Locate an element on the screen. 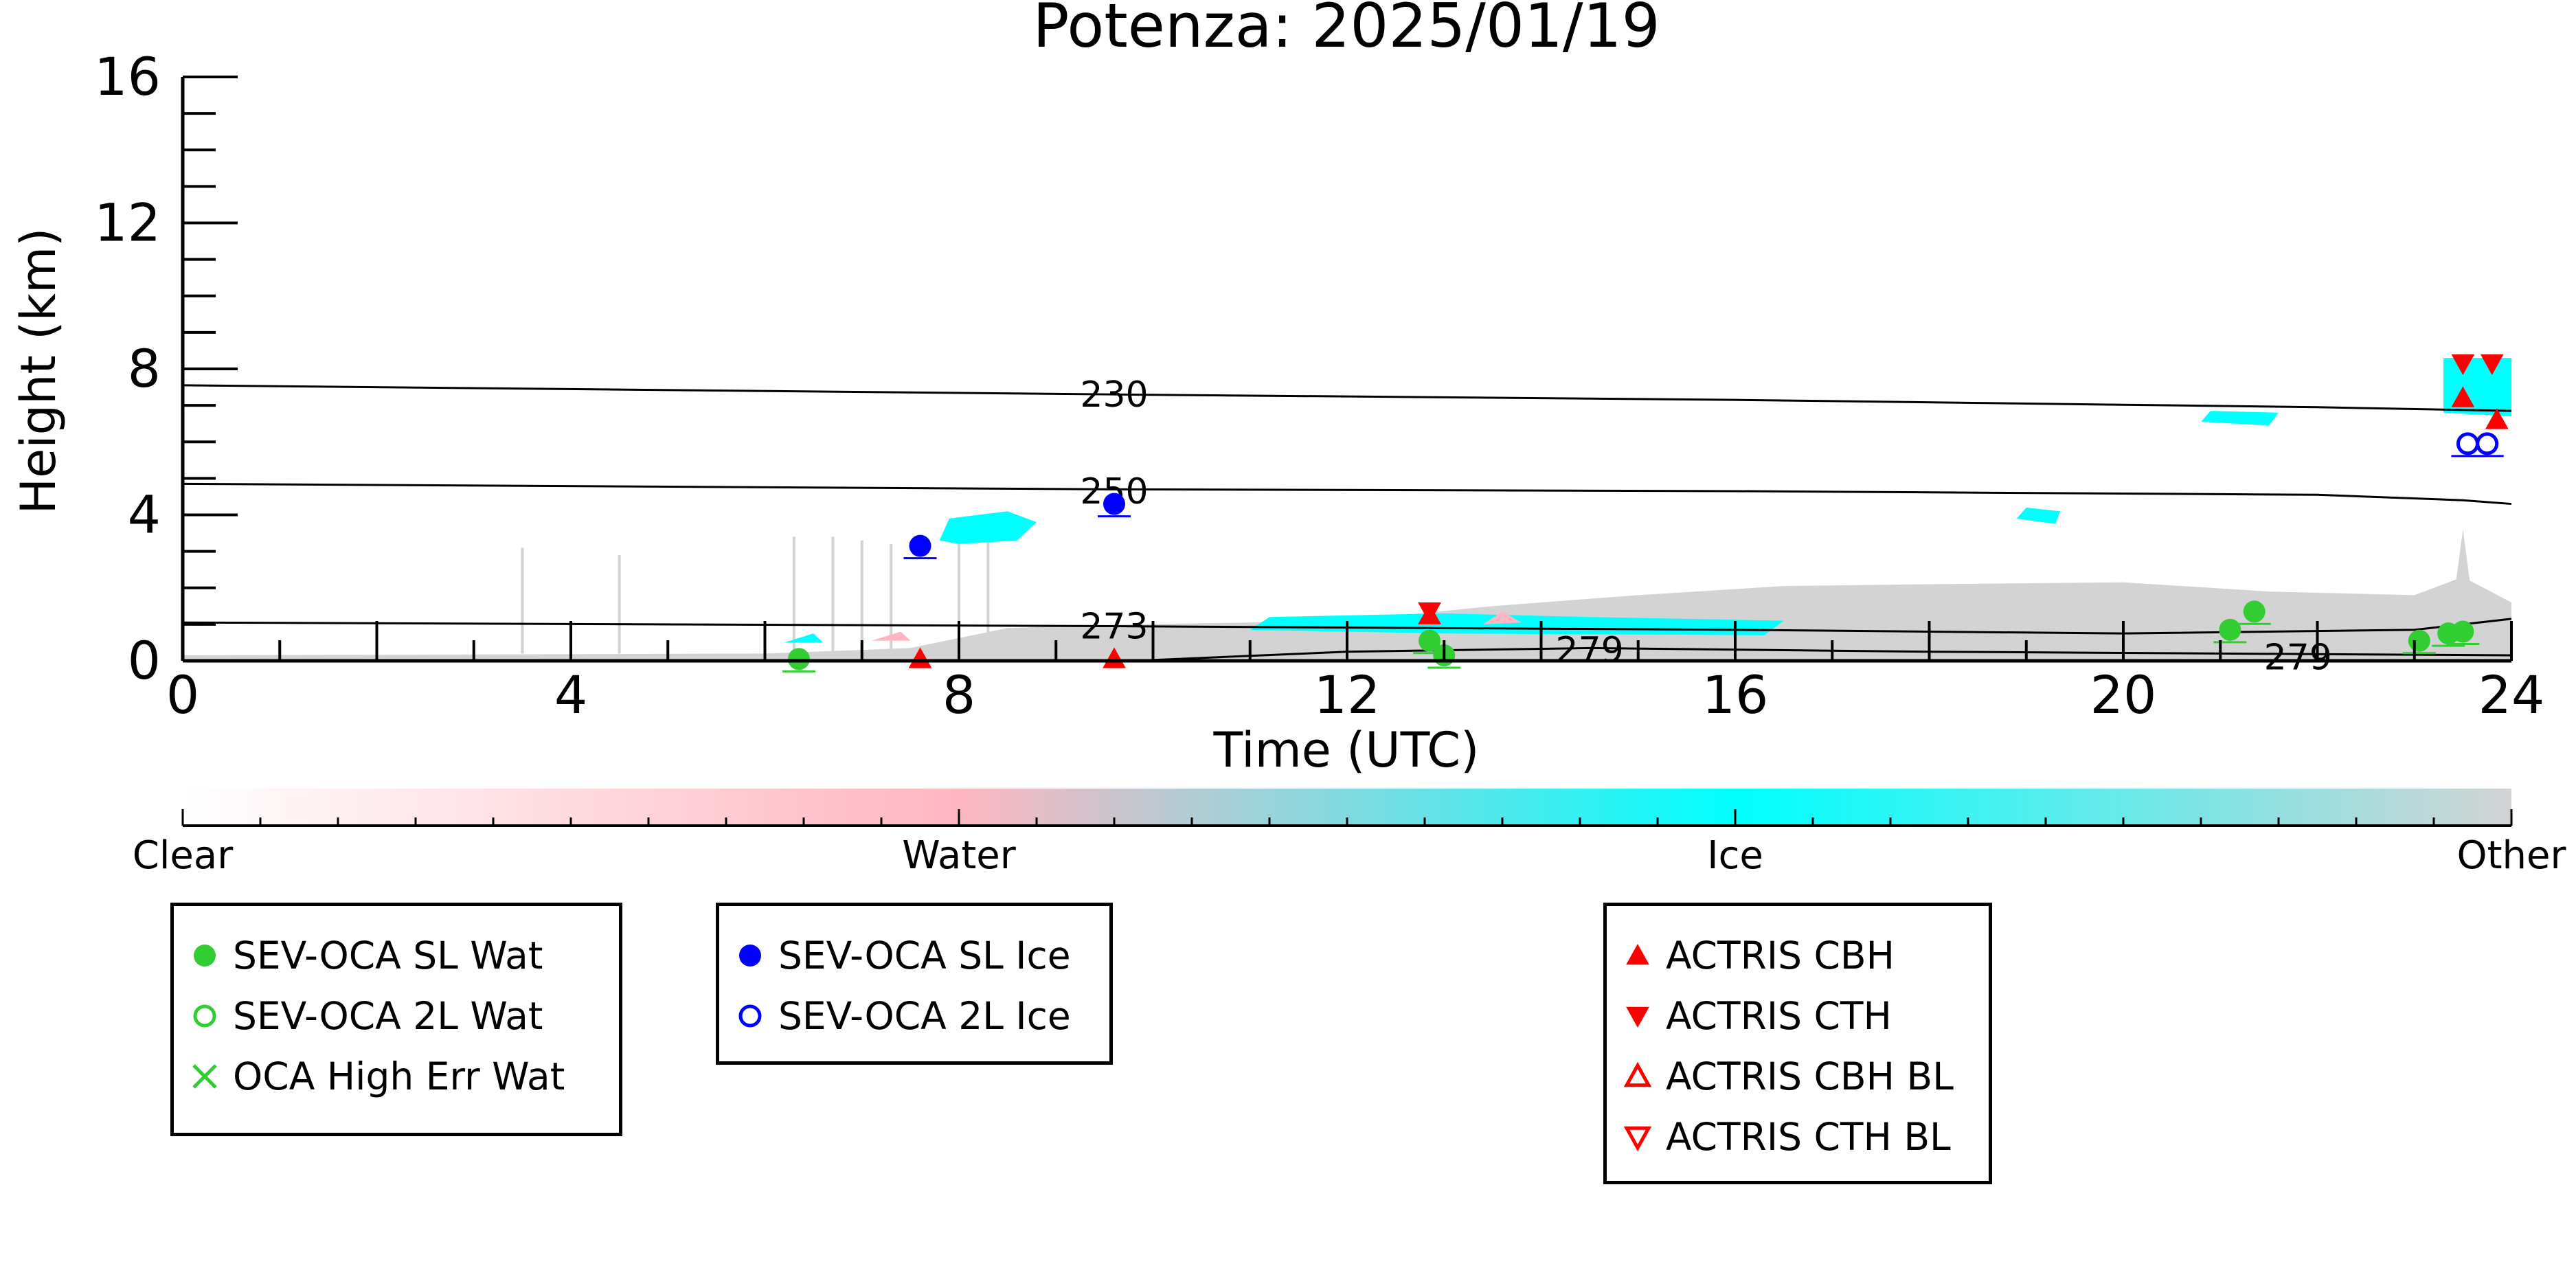  y-tick-label: 12 is located at coordinates (127, 222).